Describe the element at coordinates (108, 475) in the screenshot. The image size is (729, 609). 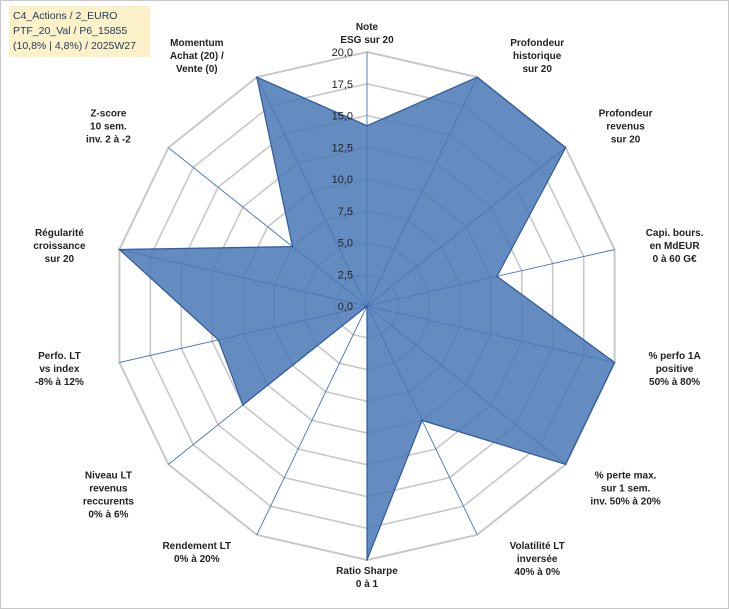
I see `axis-label-line: Niveau LT` at that location.